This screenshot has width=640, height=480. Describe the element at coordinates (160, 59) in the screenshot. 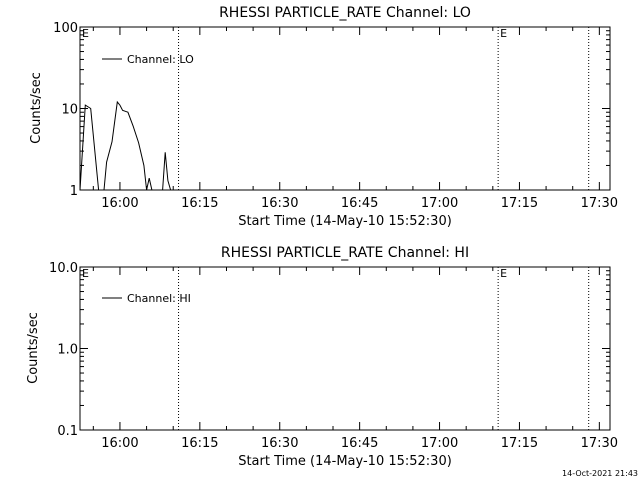

I see `lo-legend-label: Channel: LO` at that location.